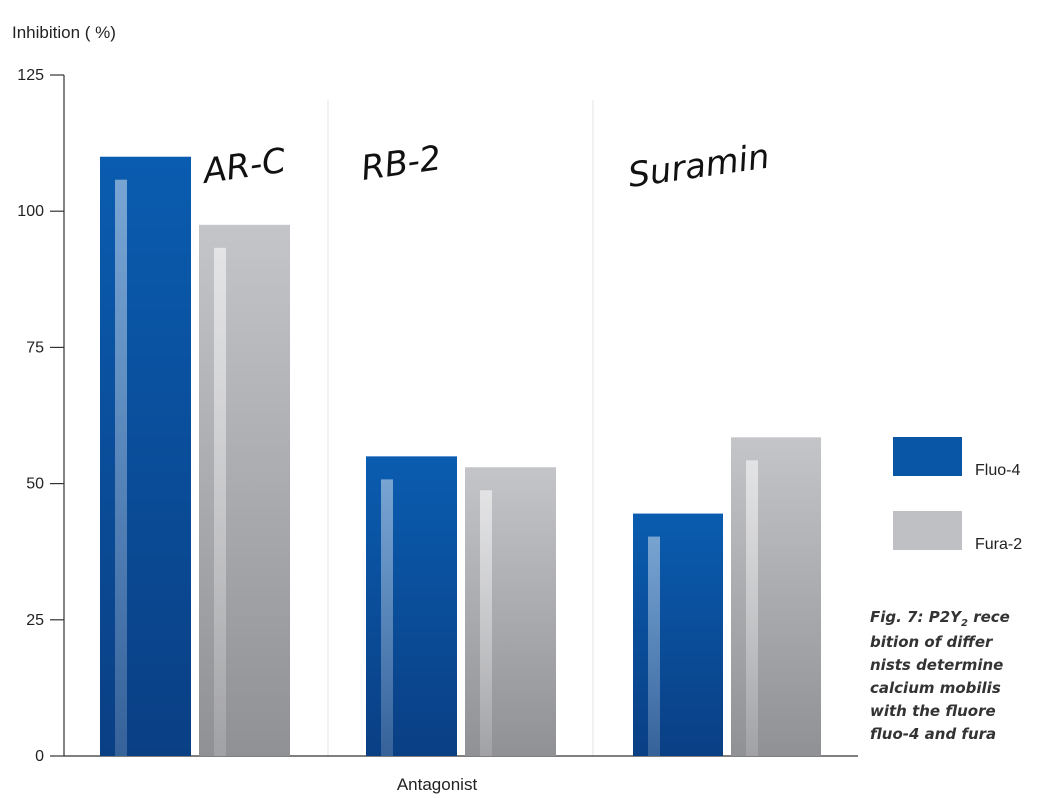  Describe the element at coordinates (30, 211) in the screenshot. I see `y-tick-label: 100` at that location.